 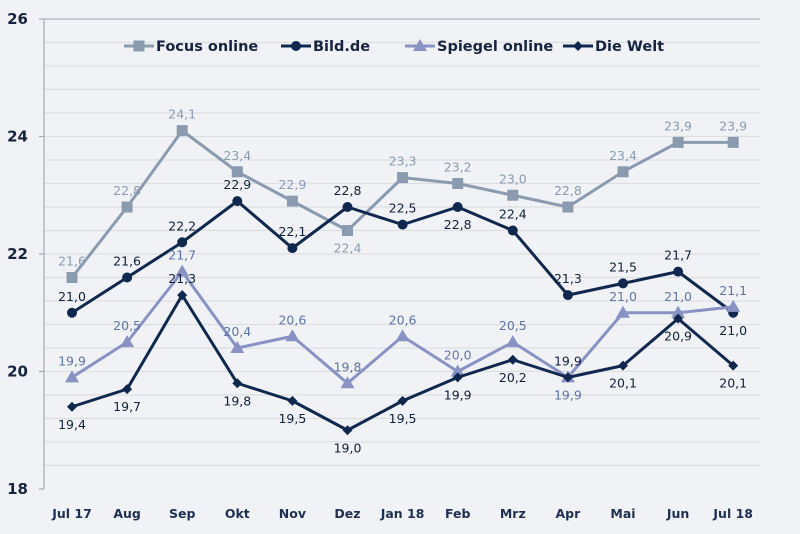 What do you see at coordinates (17, 254) in the screenshot?
I see `y-tick-label: 22` at bounding box center [17, 254].